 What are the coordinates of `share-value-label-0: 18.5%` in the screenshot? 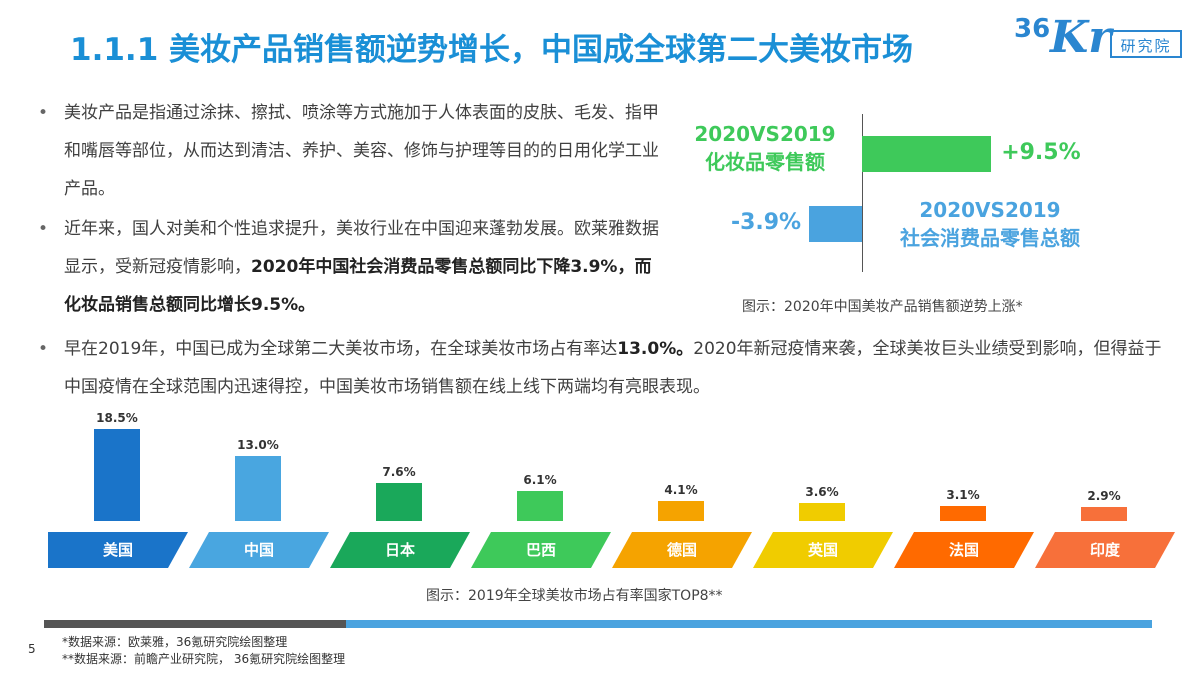 It's located at (117, 417).